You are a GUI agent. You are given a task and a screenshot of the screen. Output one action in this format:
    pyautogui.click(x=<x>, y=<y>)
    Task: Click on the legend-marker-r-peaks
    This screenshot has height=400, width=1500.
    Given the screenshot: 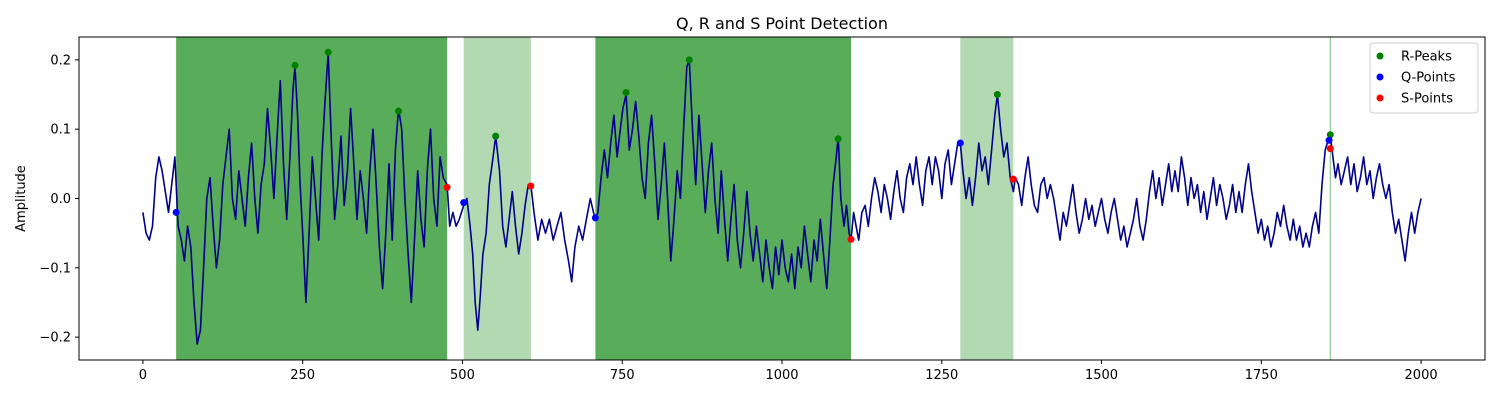 What is the action you would take?
    pyautogui.click(x=1380, y=56)
    